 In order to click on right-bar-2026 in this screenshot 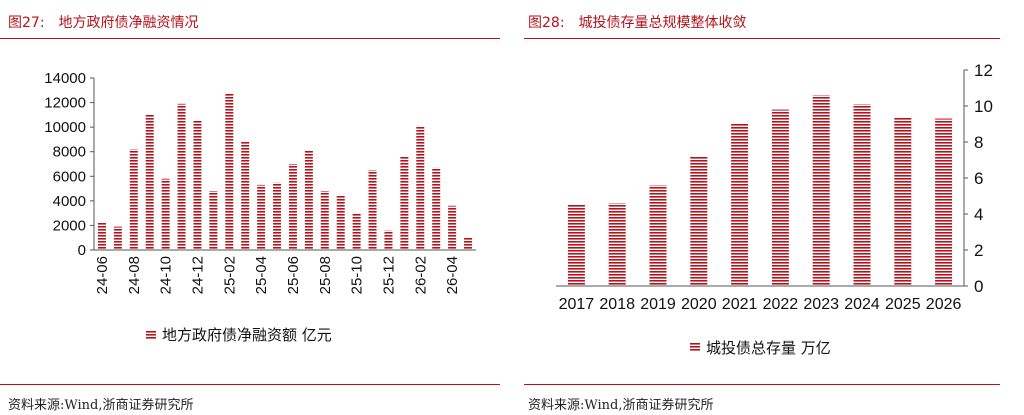, I will do `click(944, 202)`.